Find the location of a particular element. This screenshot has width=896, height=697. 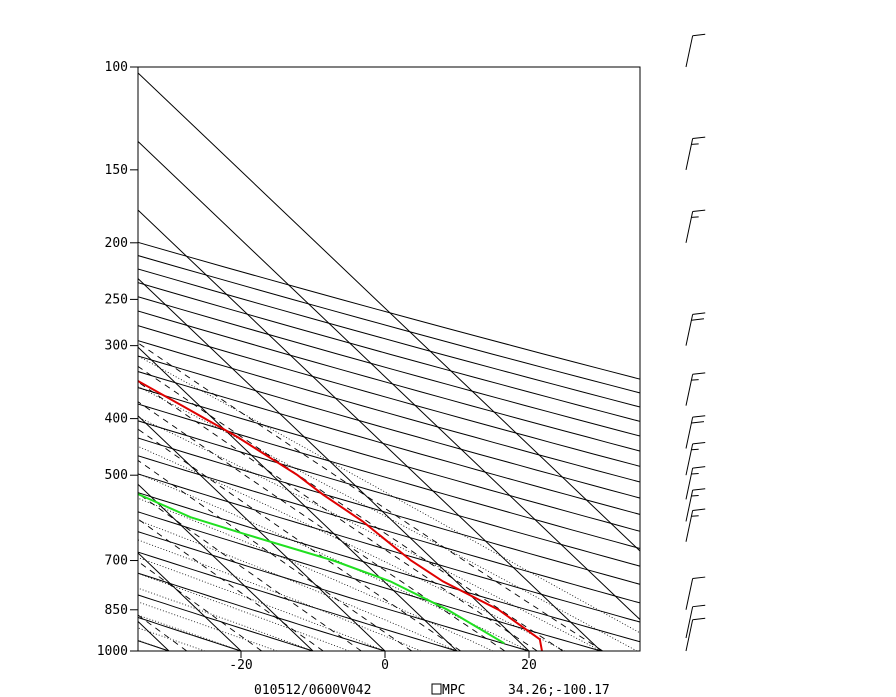

footer-info: 010512/0600V042 MPC 34.26;-100.17 is located at coordinates (432, 690).